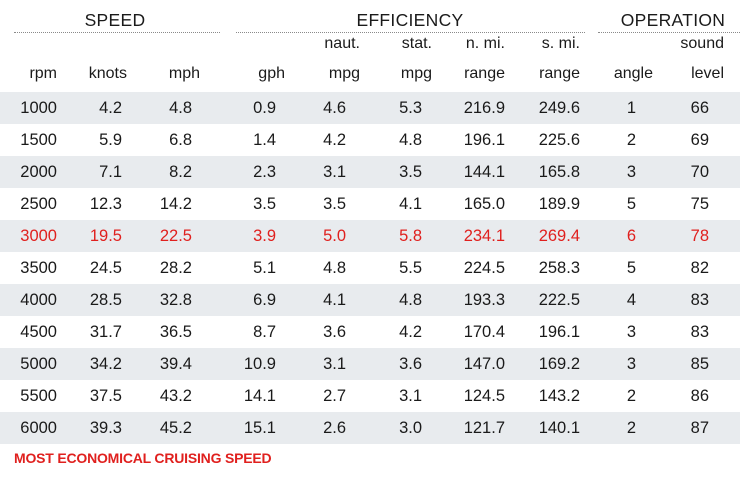 This screenshot has height=481, width=755. Describe the element at coordinates (416, 73) in the screenshot. I see `header-stat-mpg-line2: mpg` at that location.